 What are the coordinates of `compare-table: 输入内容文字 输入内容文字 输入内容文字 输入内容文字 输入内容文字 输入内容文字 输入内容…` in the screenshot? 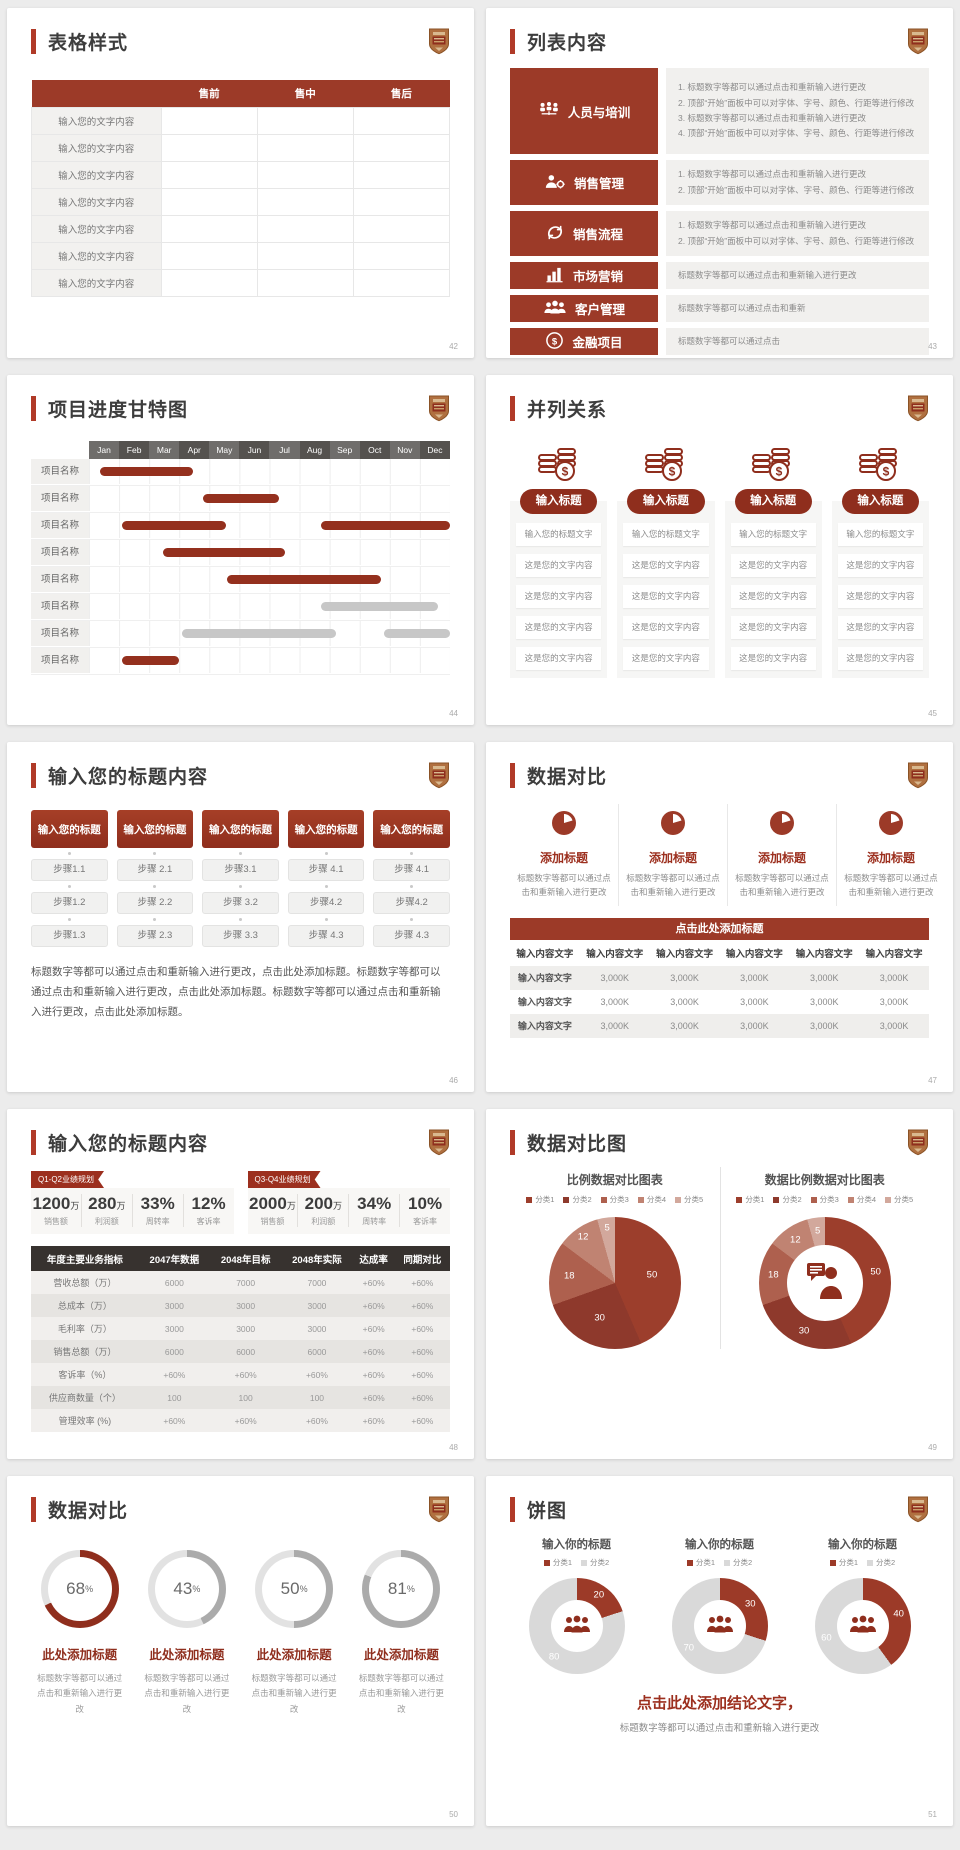 It's located at (719, 989).